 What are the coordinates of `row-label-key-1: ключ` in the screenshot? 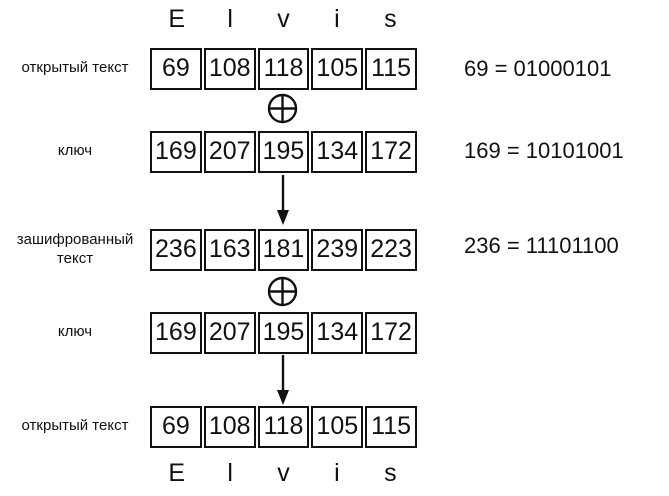 It's located at (75, 150).